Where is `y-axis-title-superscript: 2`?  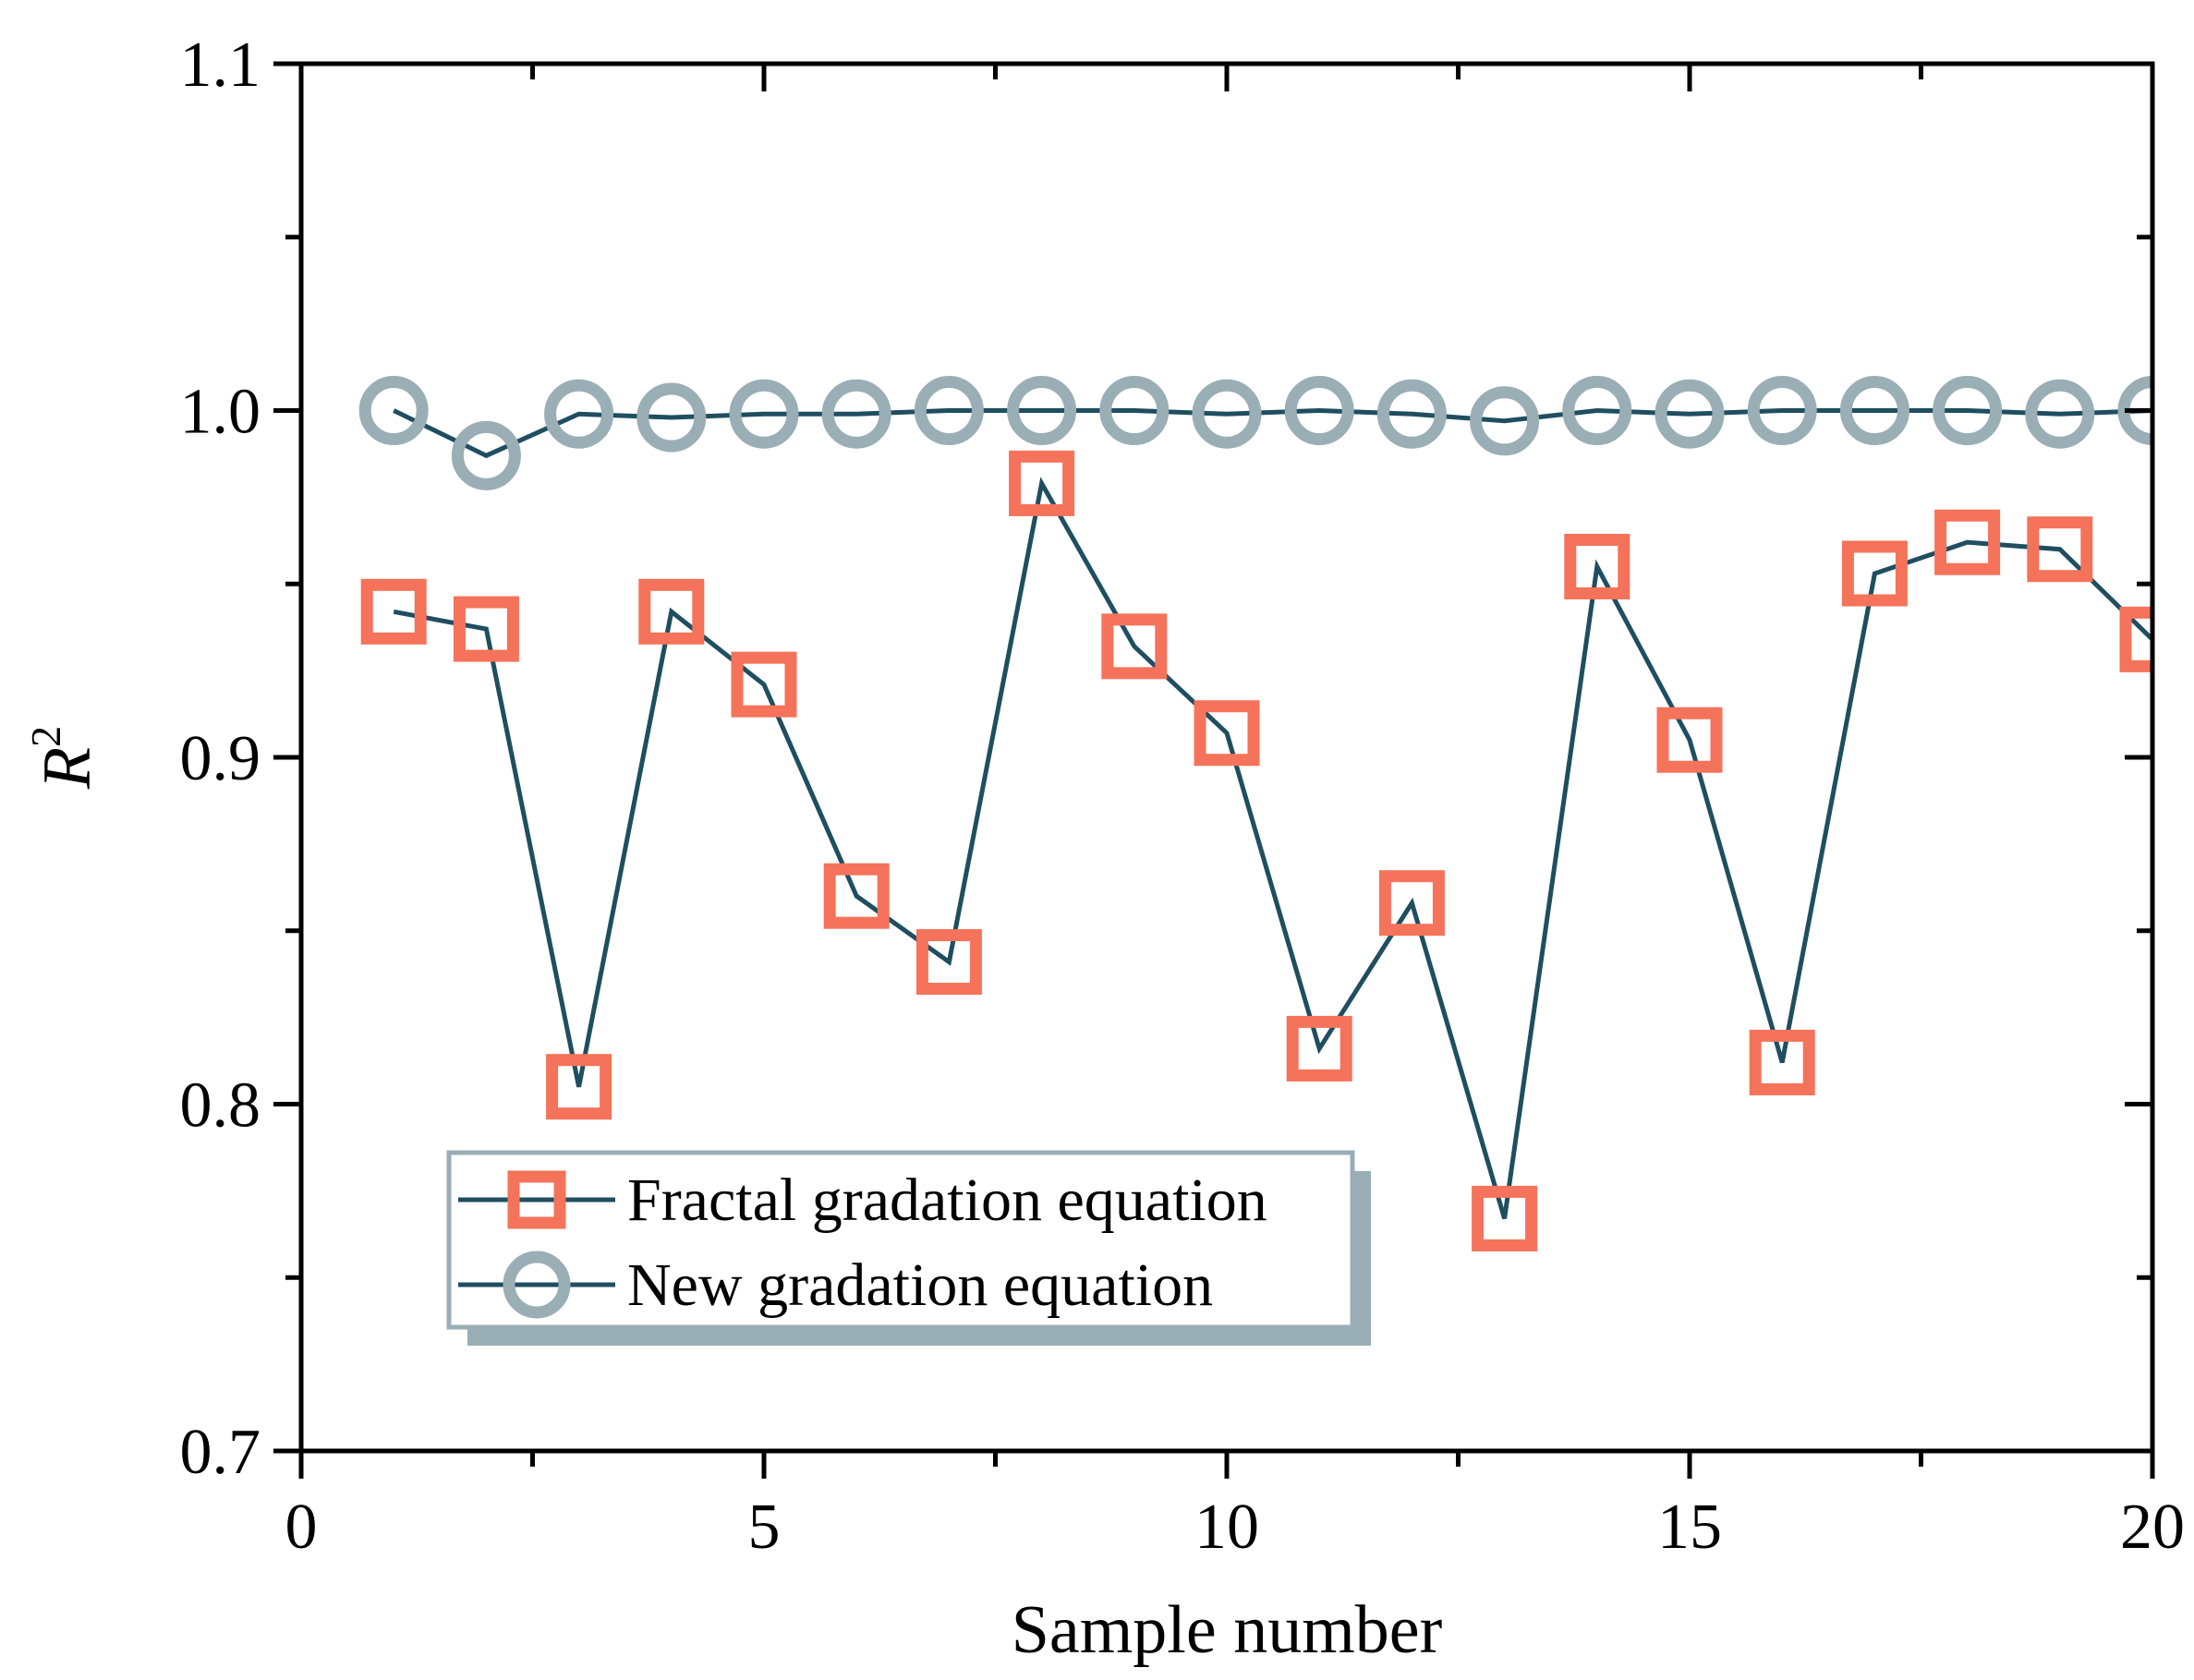 y-axis-title-superscript: 2 is located at coordinates (45, 736).